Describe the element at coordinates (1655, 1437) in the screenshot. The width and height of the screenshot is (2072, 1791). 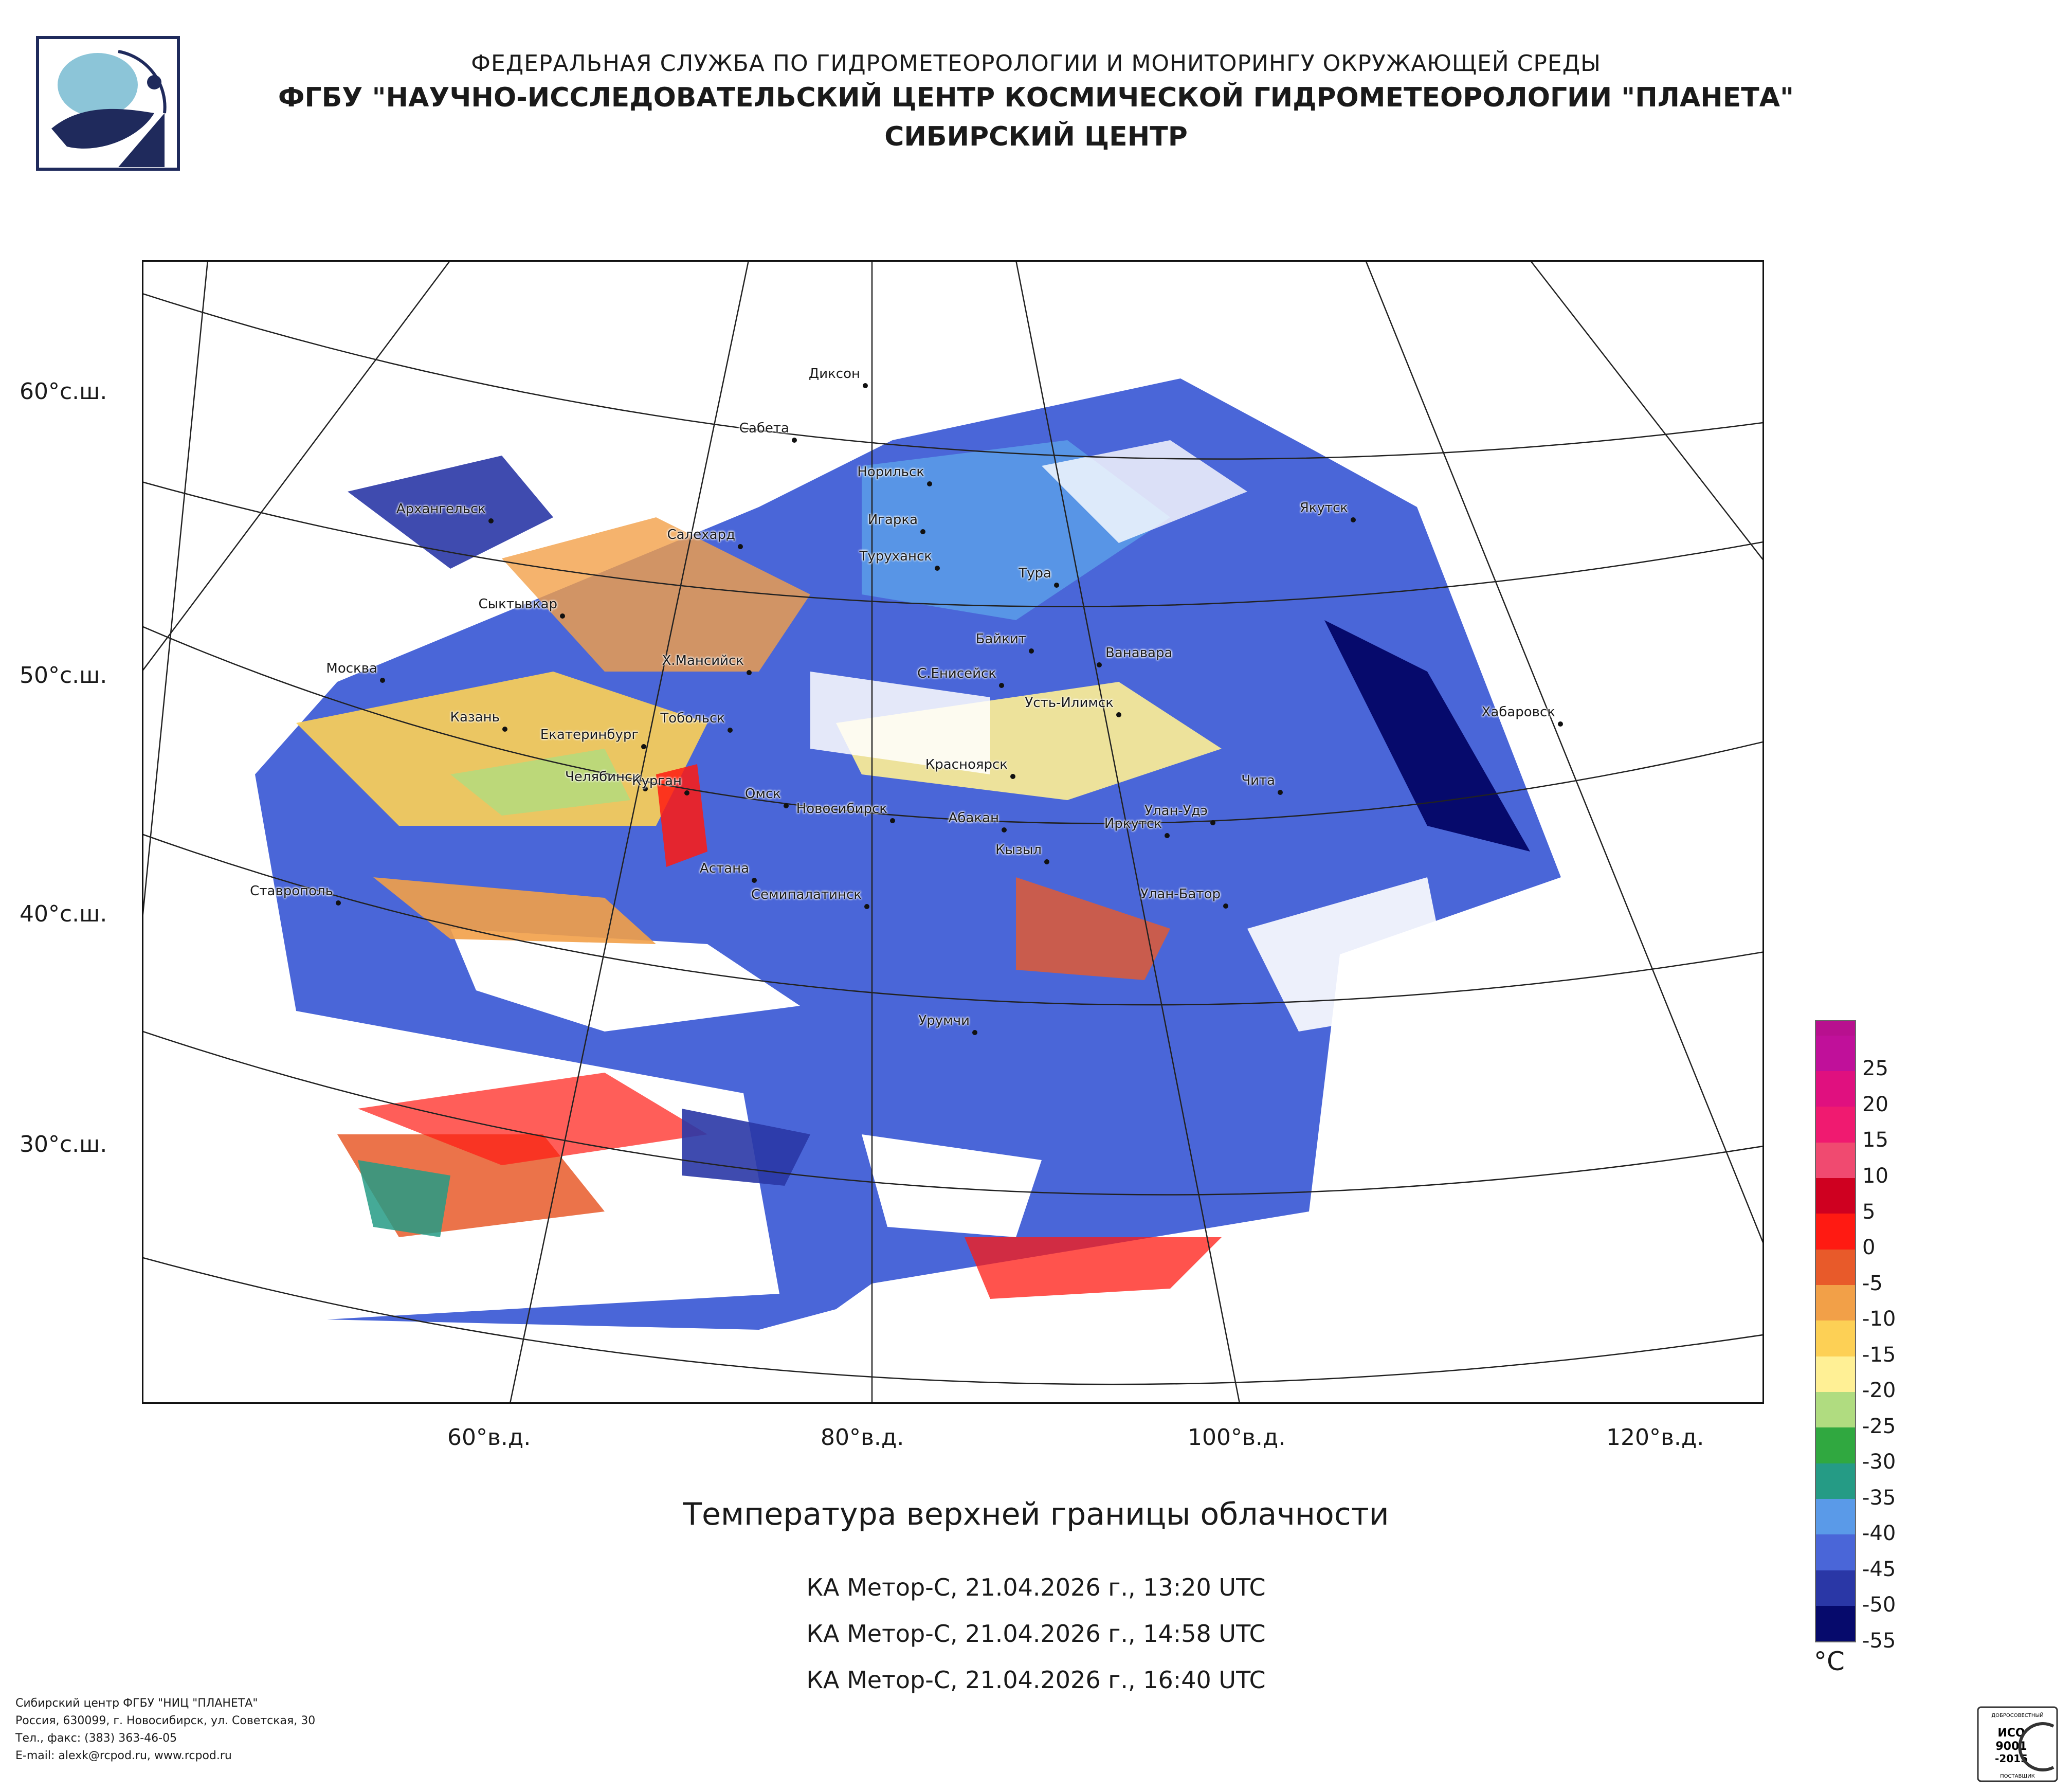
I see `lon-label-120: 120°в.д.` at that location.